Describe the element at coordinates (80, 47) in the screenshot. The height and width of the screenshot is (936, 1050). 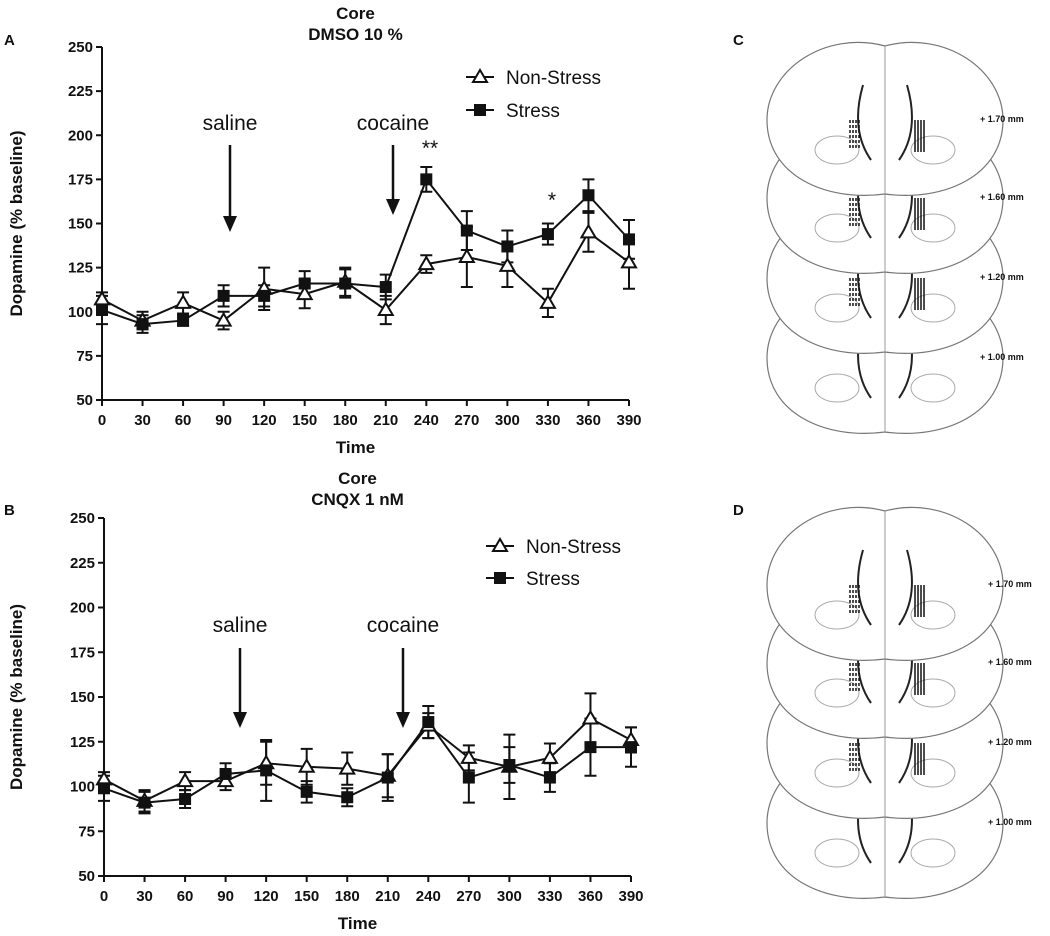
I see `y-tick-label: 250` at that location.